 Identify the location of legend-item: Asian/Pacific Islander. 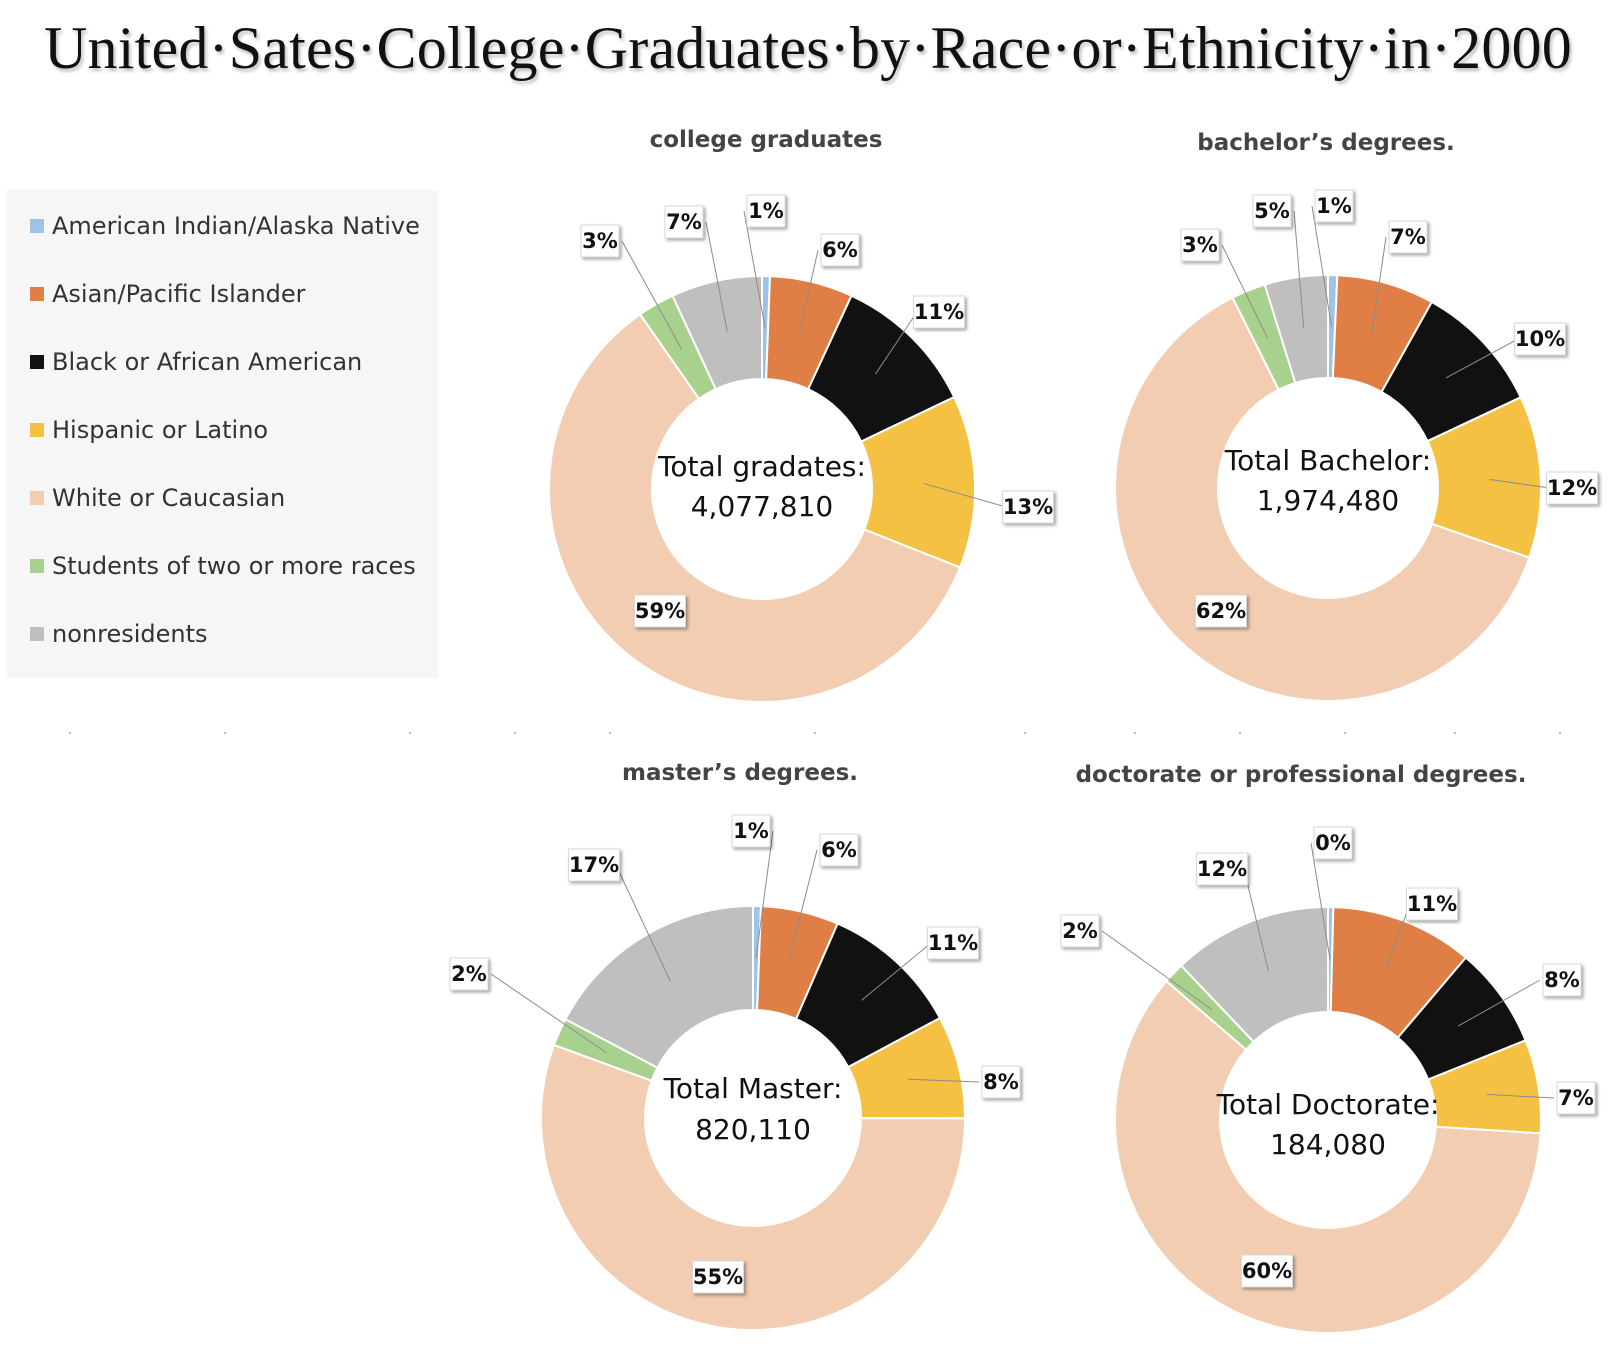
(168, 294).